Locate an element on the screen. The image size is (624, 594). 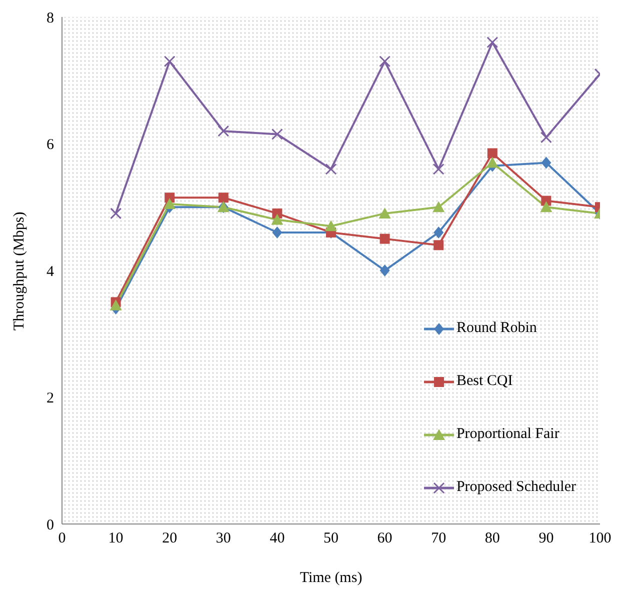
y-tick-label: 0 is located at coordinates (50, 525).